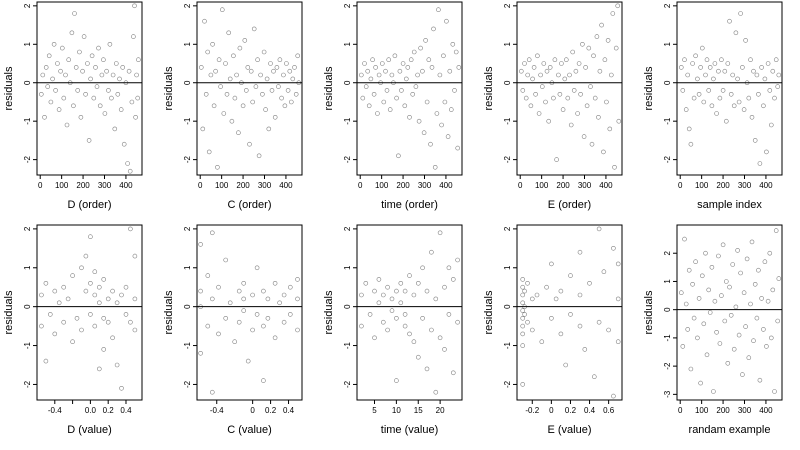 The image size is (800, 450). What do you see at coordinates (702, 410) in the screenshot?
I see `x-tick-label: 100` at bounding box center [702, 410].